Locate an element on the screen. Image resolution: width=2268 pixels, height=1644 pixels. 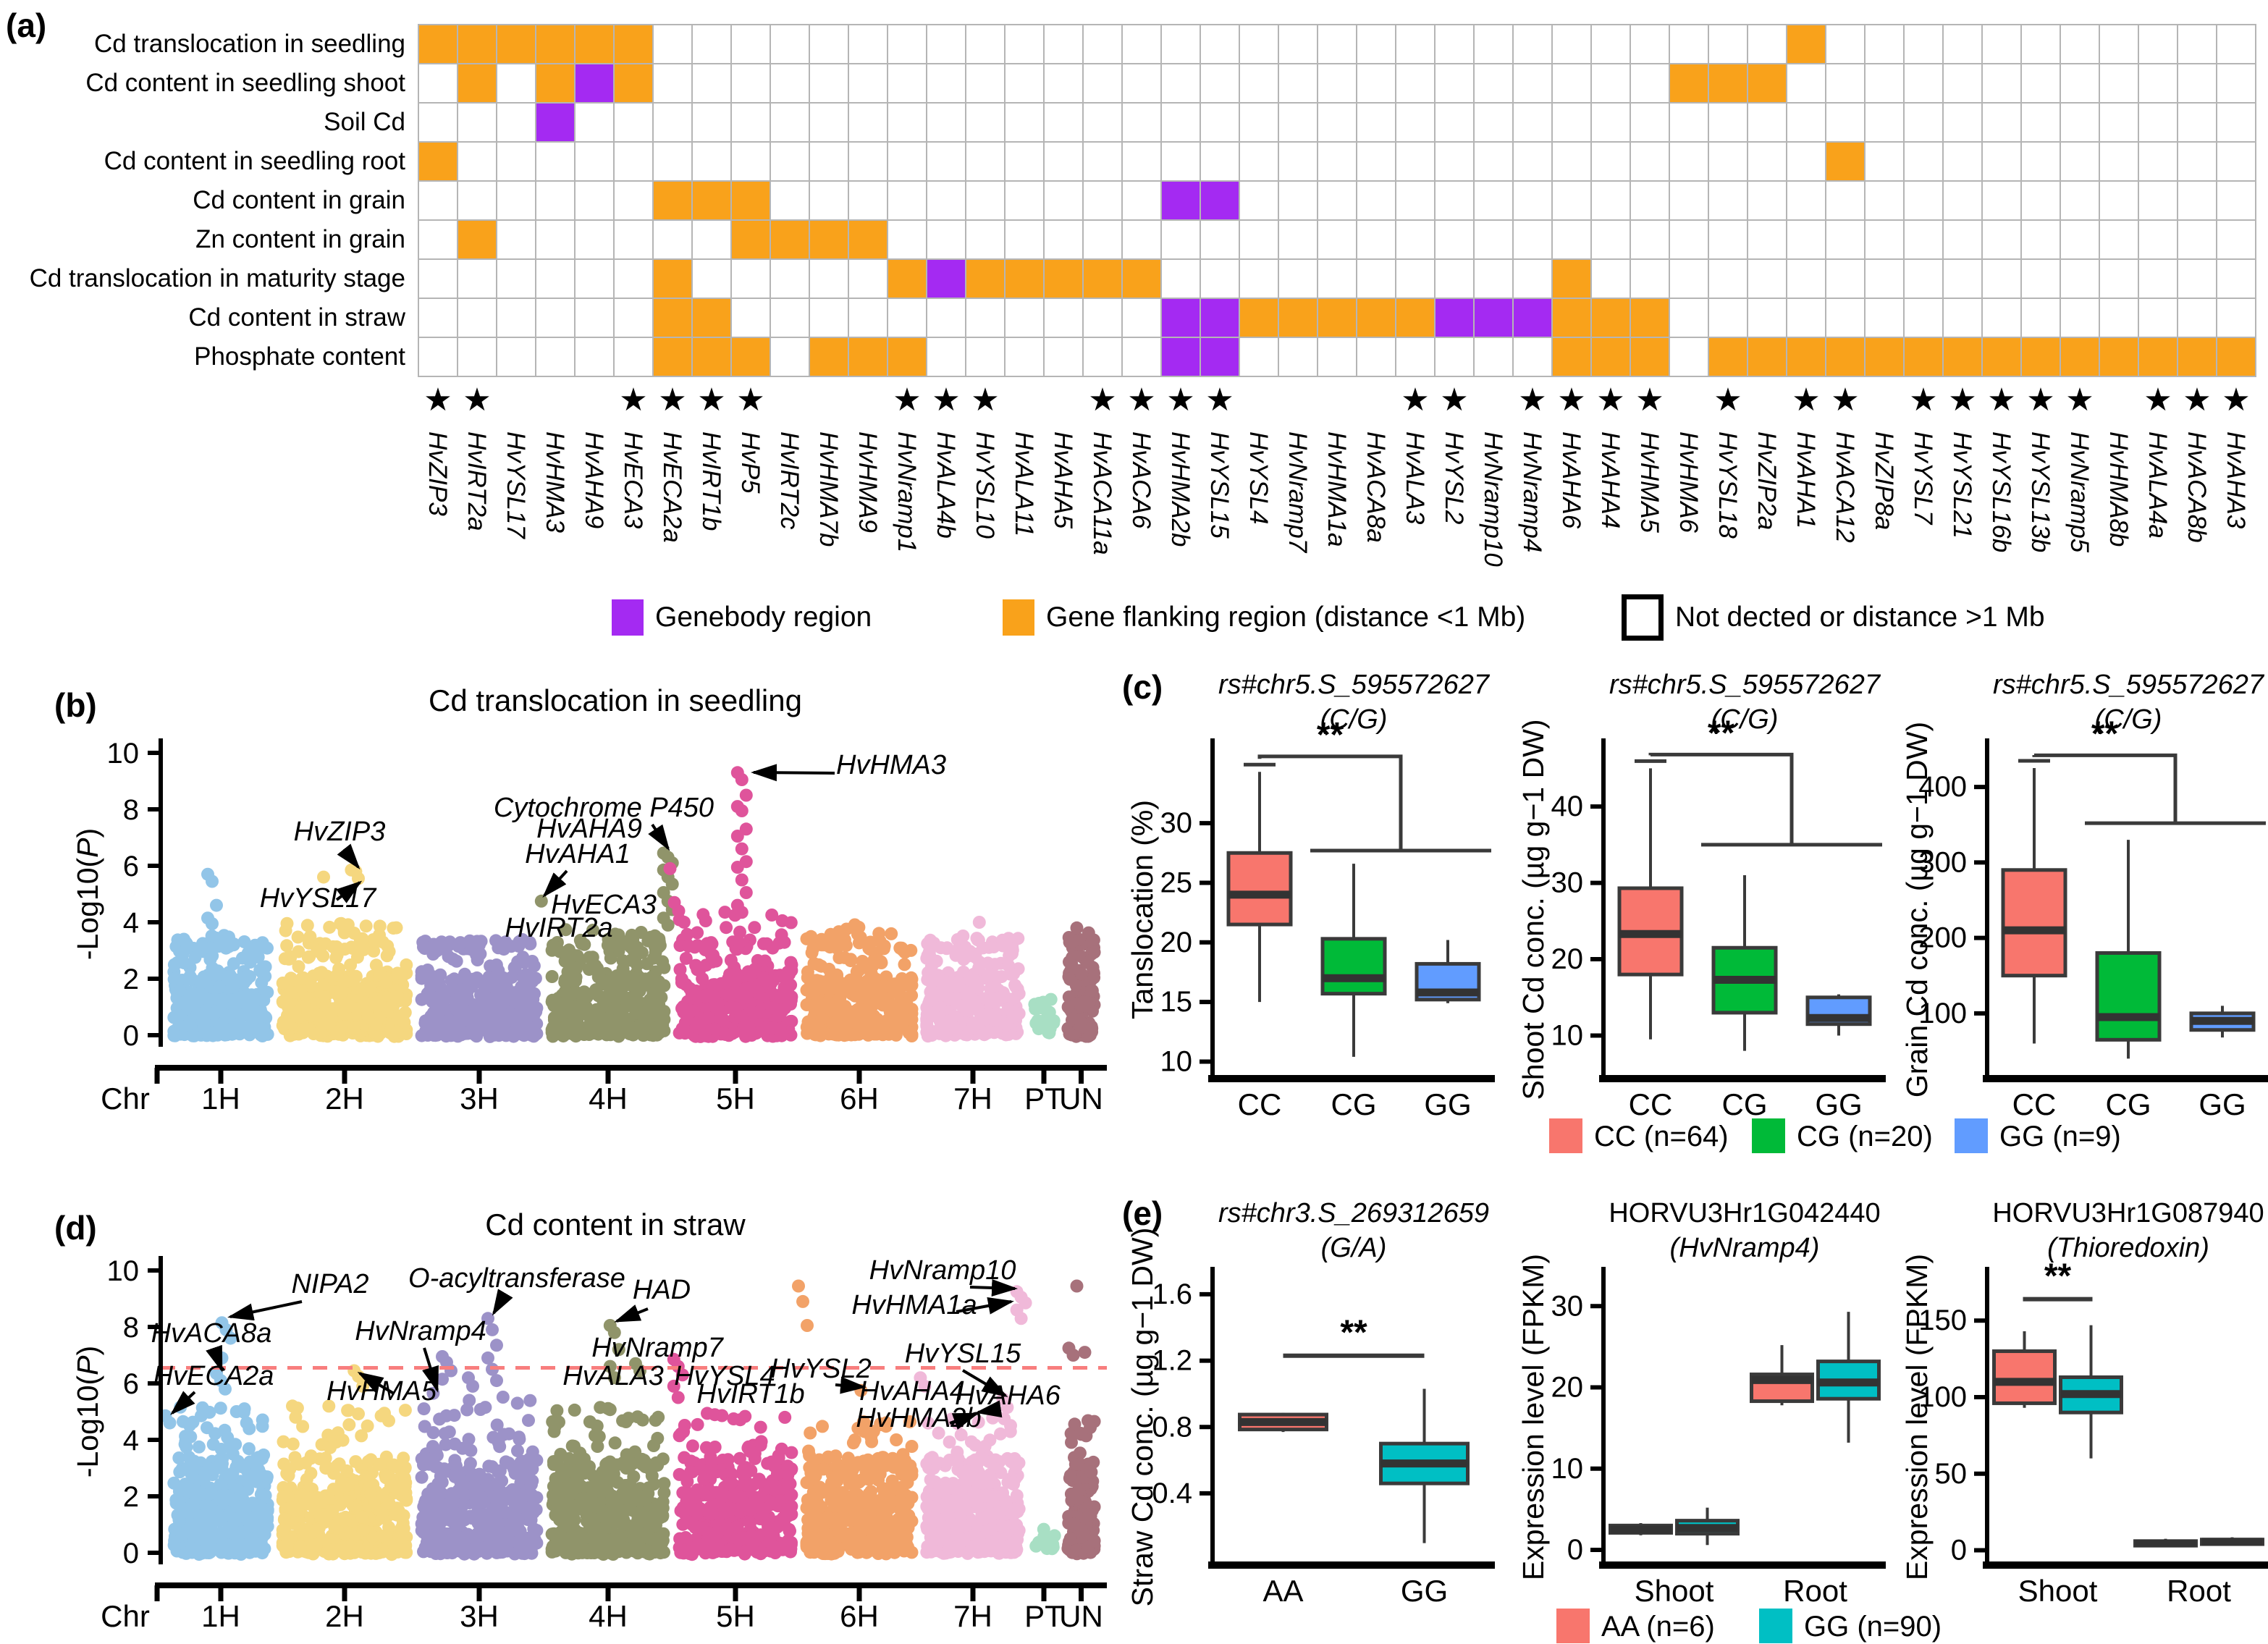
chrom-label-1H: 1H is located at coordinates (220, 1099).